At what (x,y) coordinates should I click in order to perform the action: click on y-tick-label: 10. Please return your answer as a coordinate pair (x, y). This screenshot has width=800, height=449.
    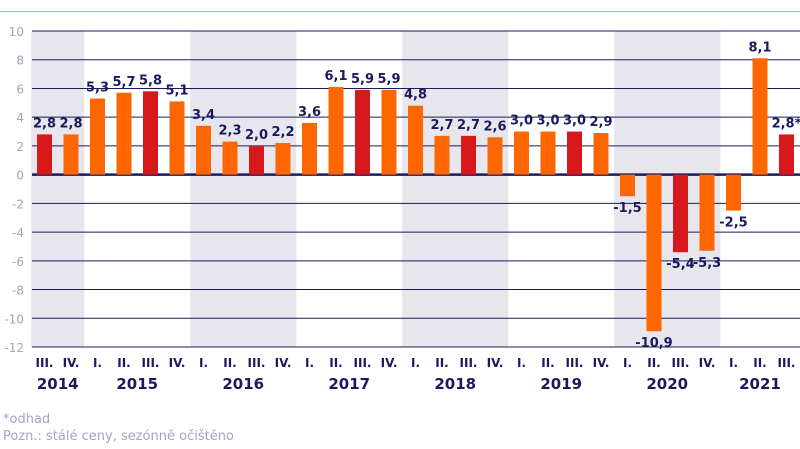
    Looking at the image, I should click on (16, 32).